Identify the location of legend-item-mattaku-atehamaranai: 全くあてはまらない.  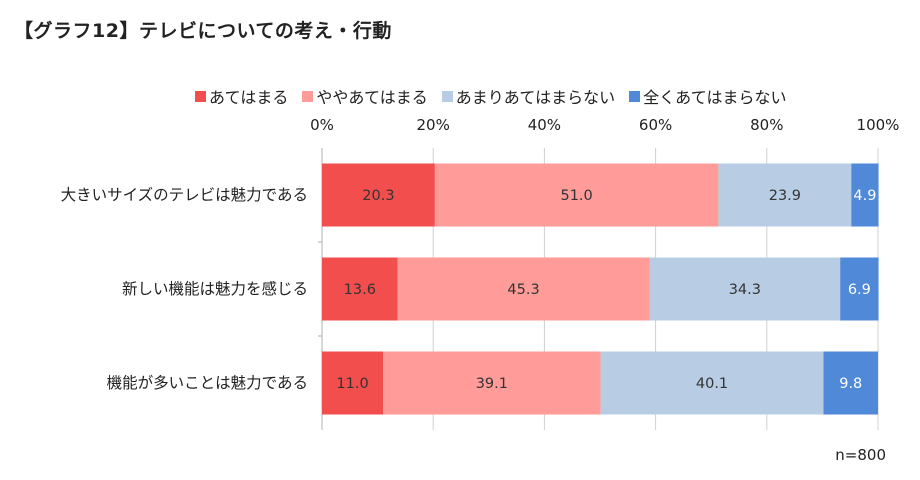
(708, 96).